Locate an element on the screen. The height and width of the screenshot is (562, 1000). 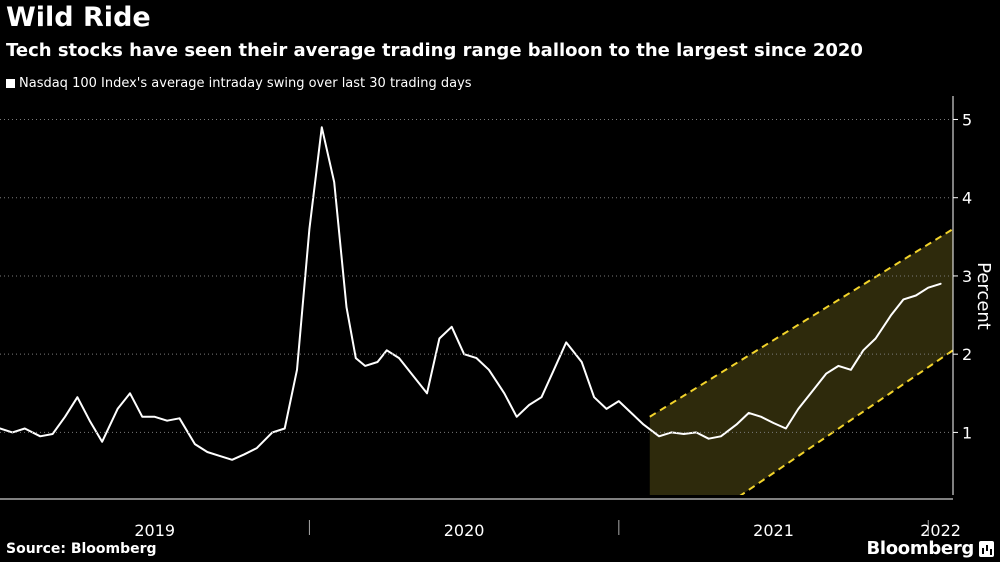
bar-chart-icon is located at coordinates (986, 549).